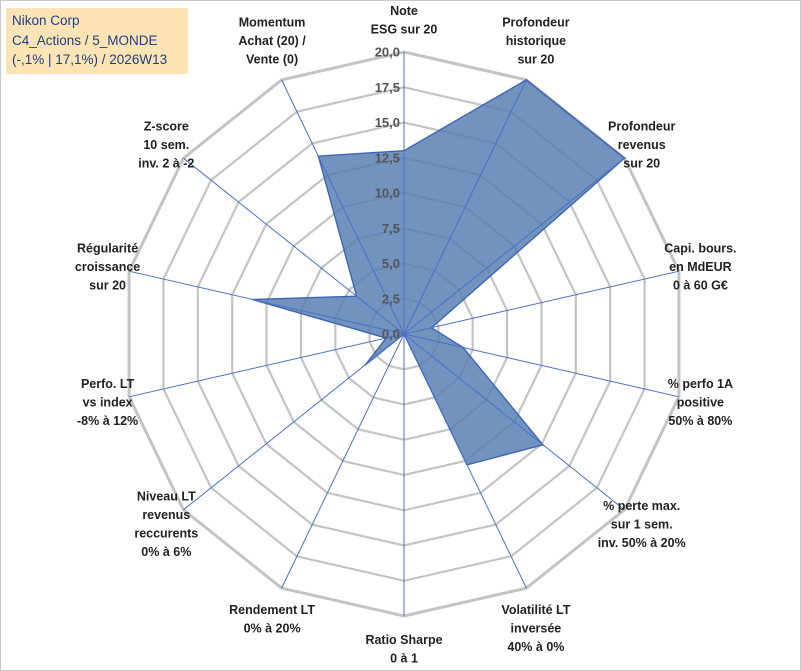 The width and height of the screenshot is (801, 671). Describe the element at coordinates (107, 421) in the screenshot. I see `axis-label-line: -8% à 12%` at that location.